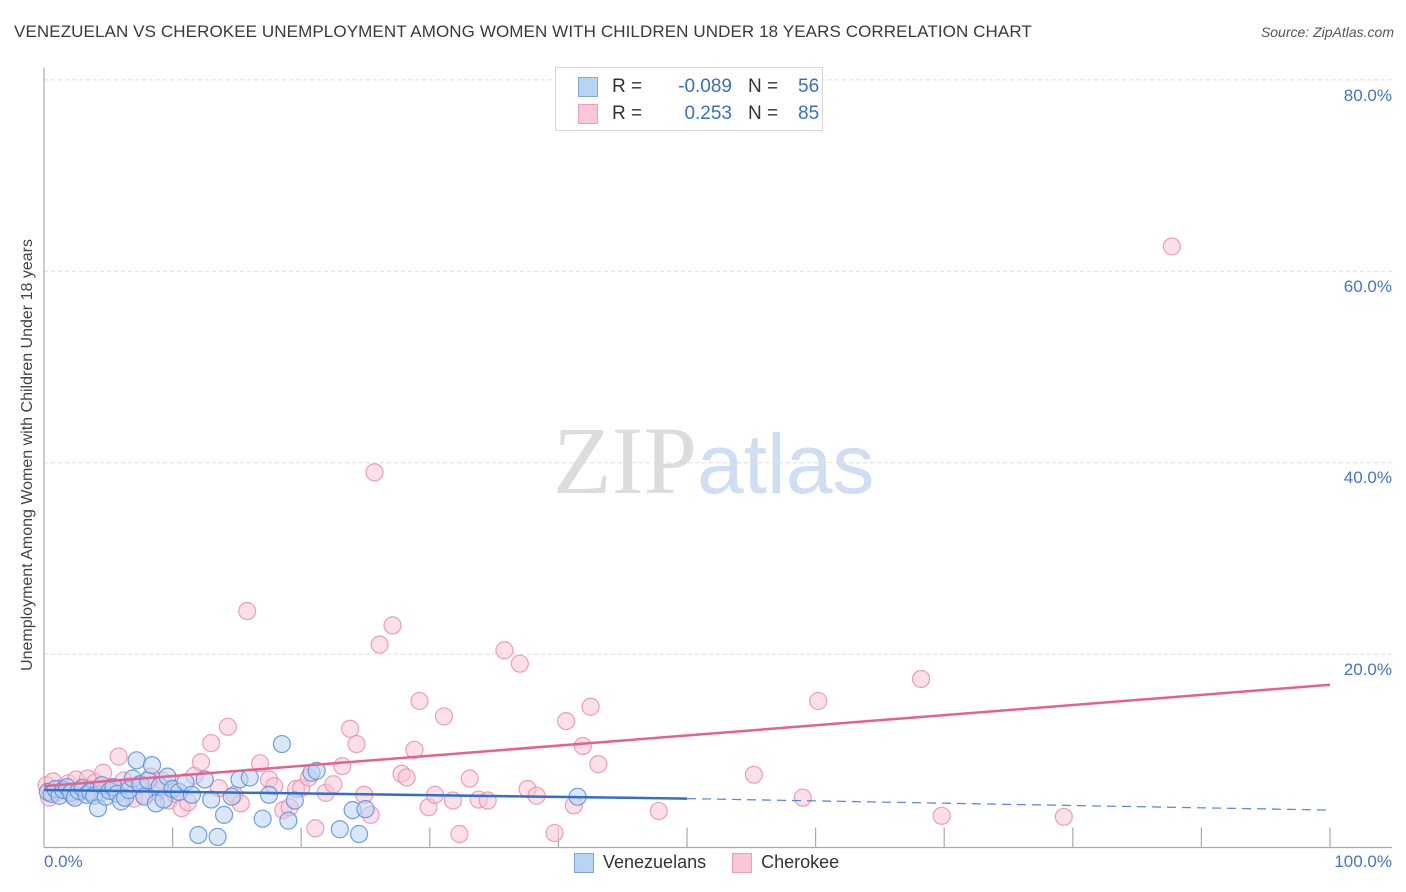 Image resolution: width=1406 pixels, height=892 pixels. What do you see at coordinates (1363, 861) in the screenshot?
I see `x-tick-100: 100.0%` at bounding box center [1363, 861].